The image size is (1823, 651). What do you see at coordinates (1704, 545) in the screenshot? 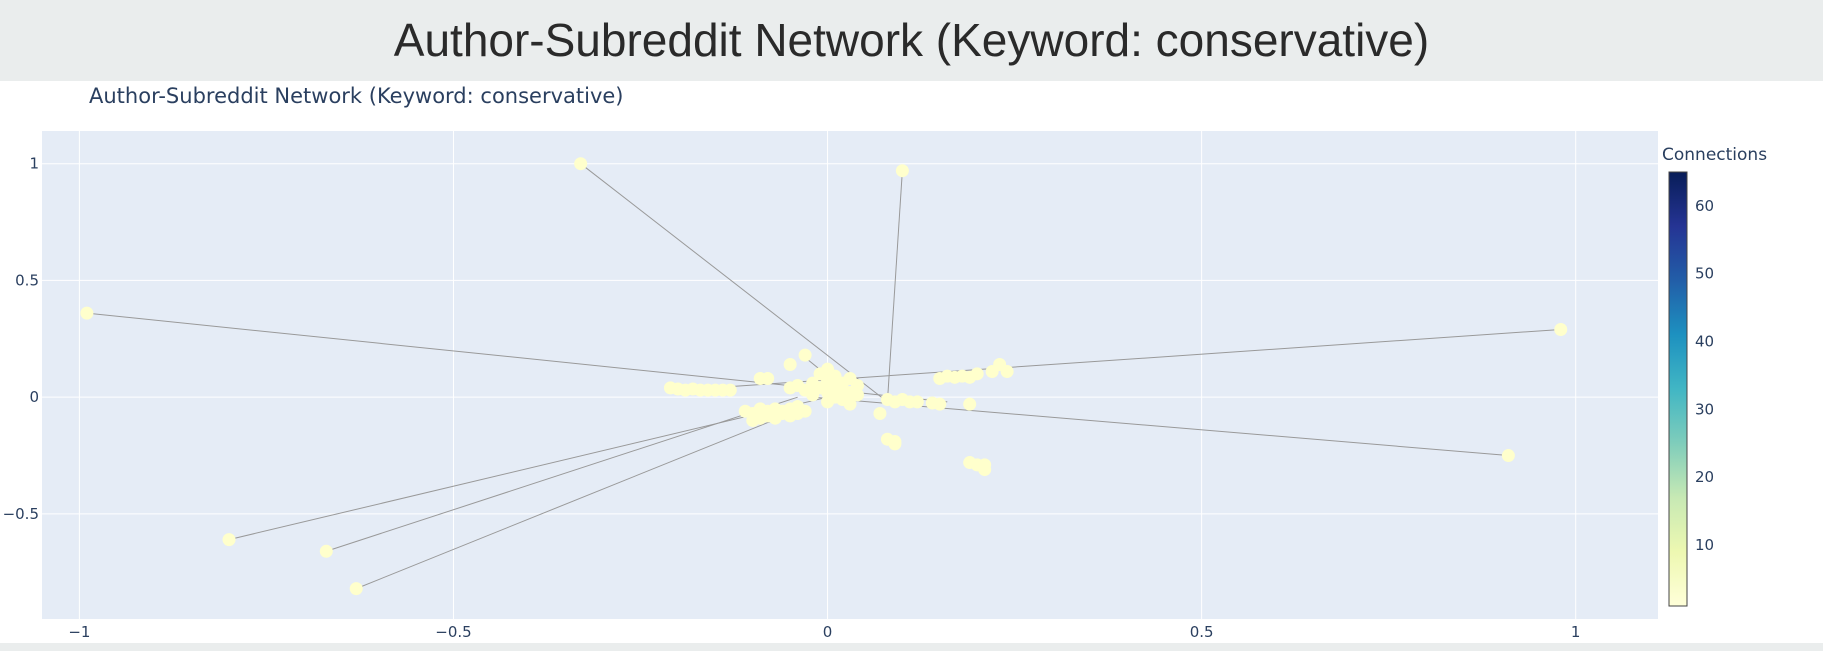
I see `colorbar-tick-label: 10` at bounding box center [1704, 545].